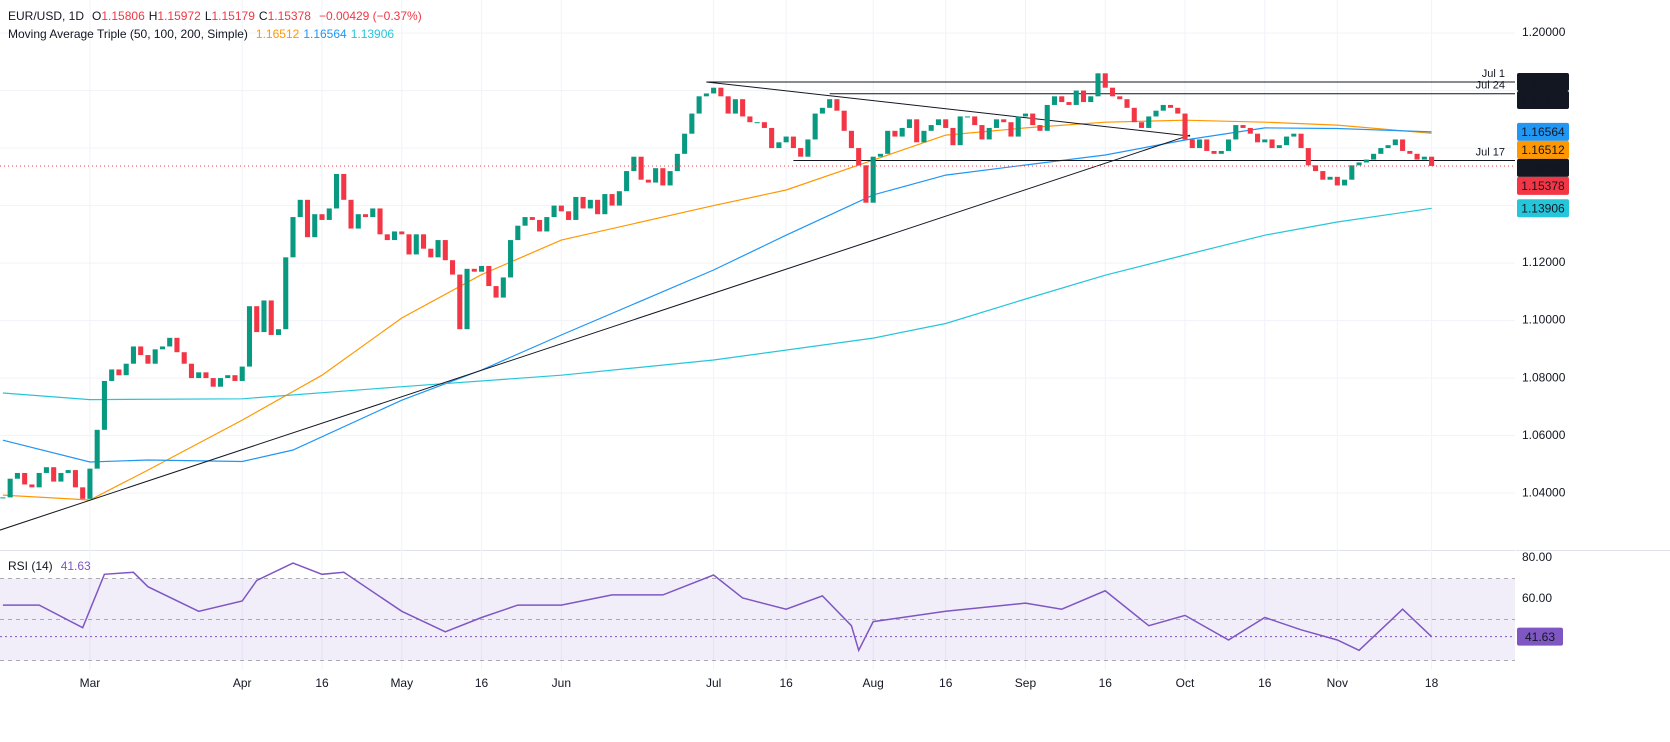 The image size is (1670, 742). Describe the element at coordinates (1337, 683) in the screenshot. I see `x-tick-label: Nov` at that location.